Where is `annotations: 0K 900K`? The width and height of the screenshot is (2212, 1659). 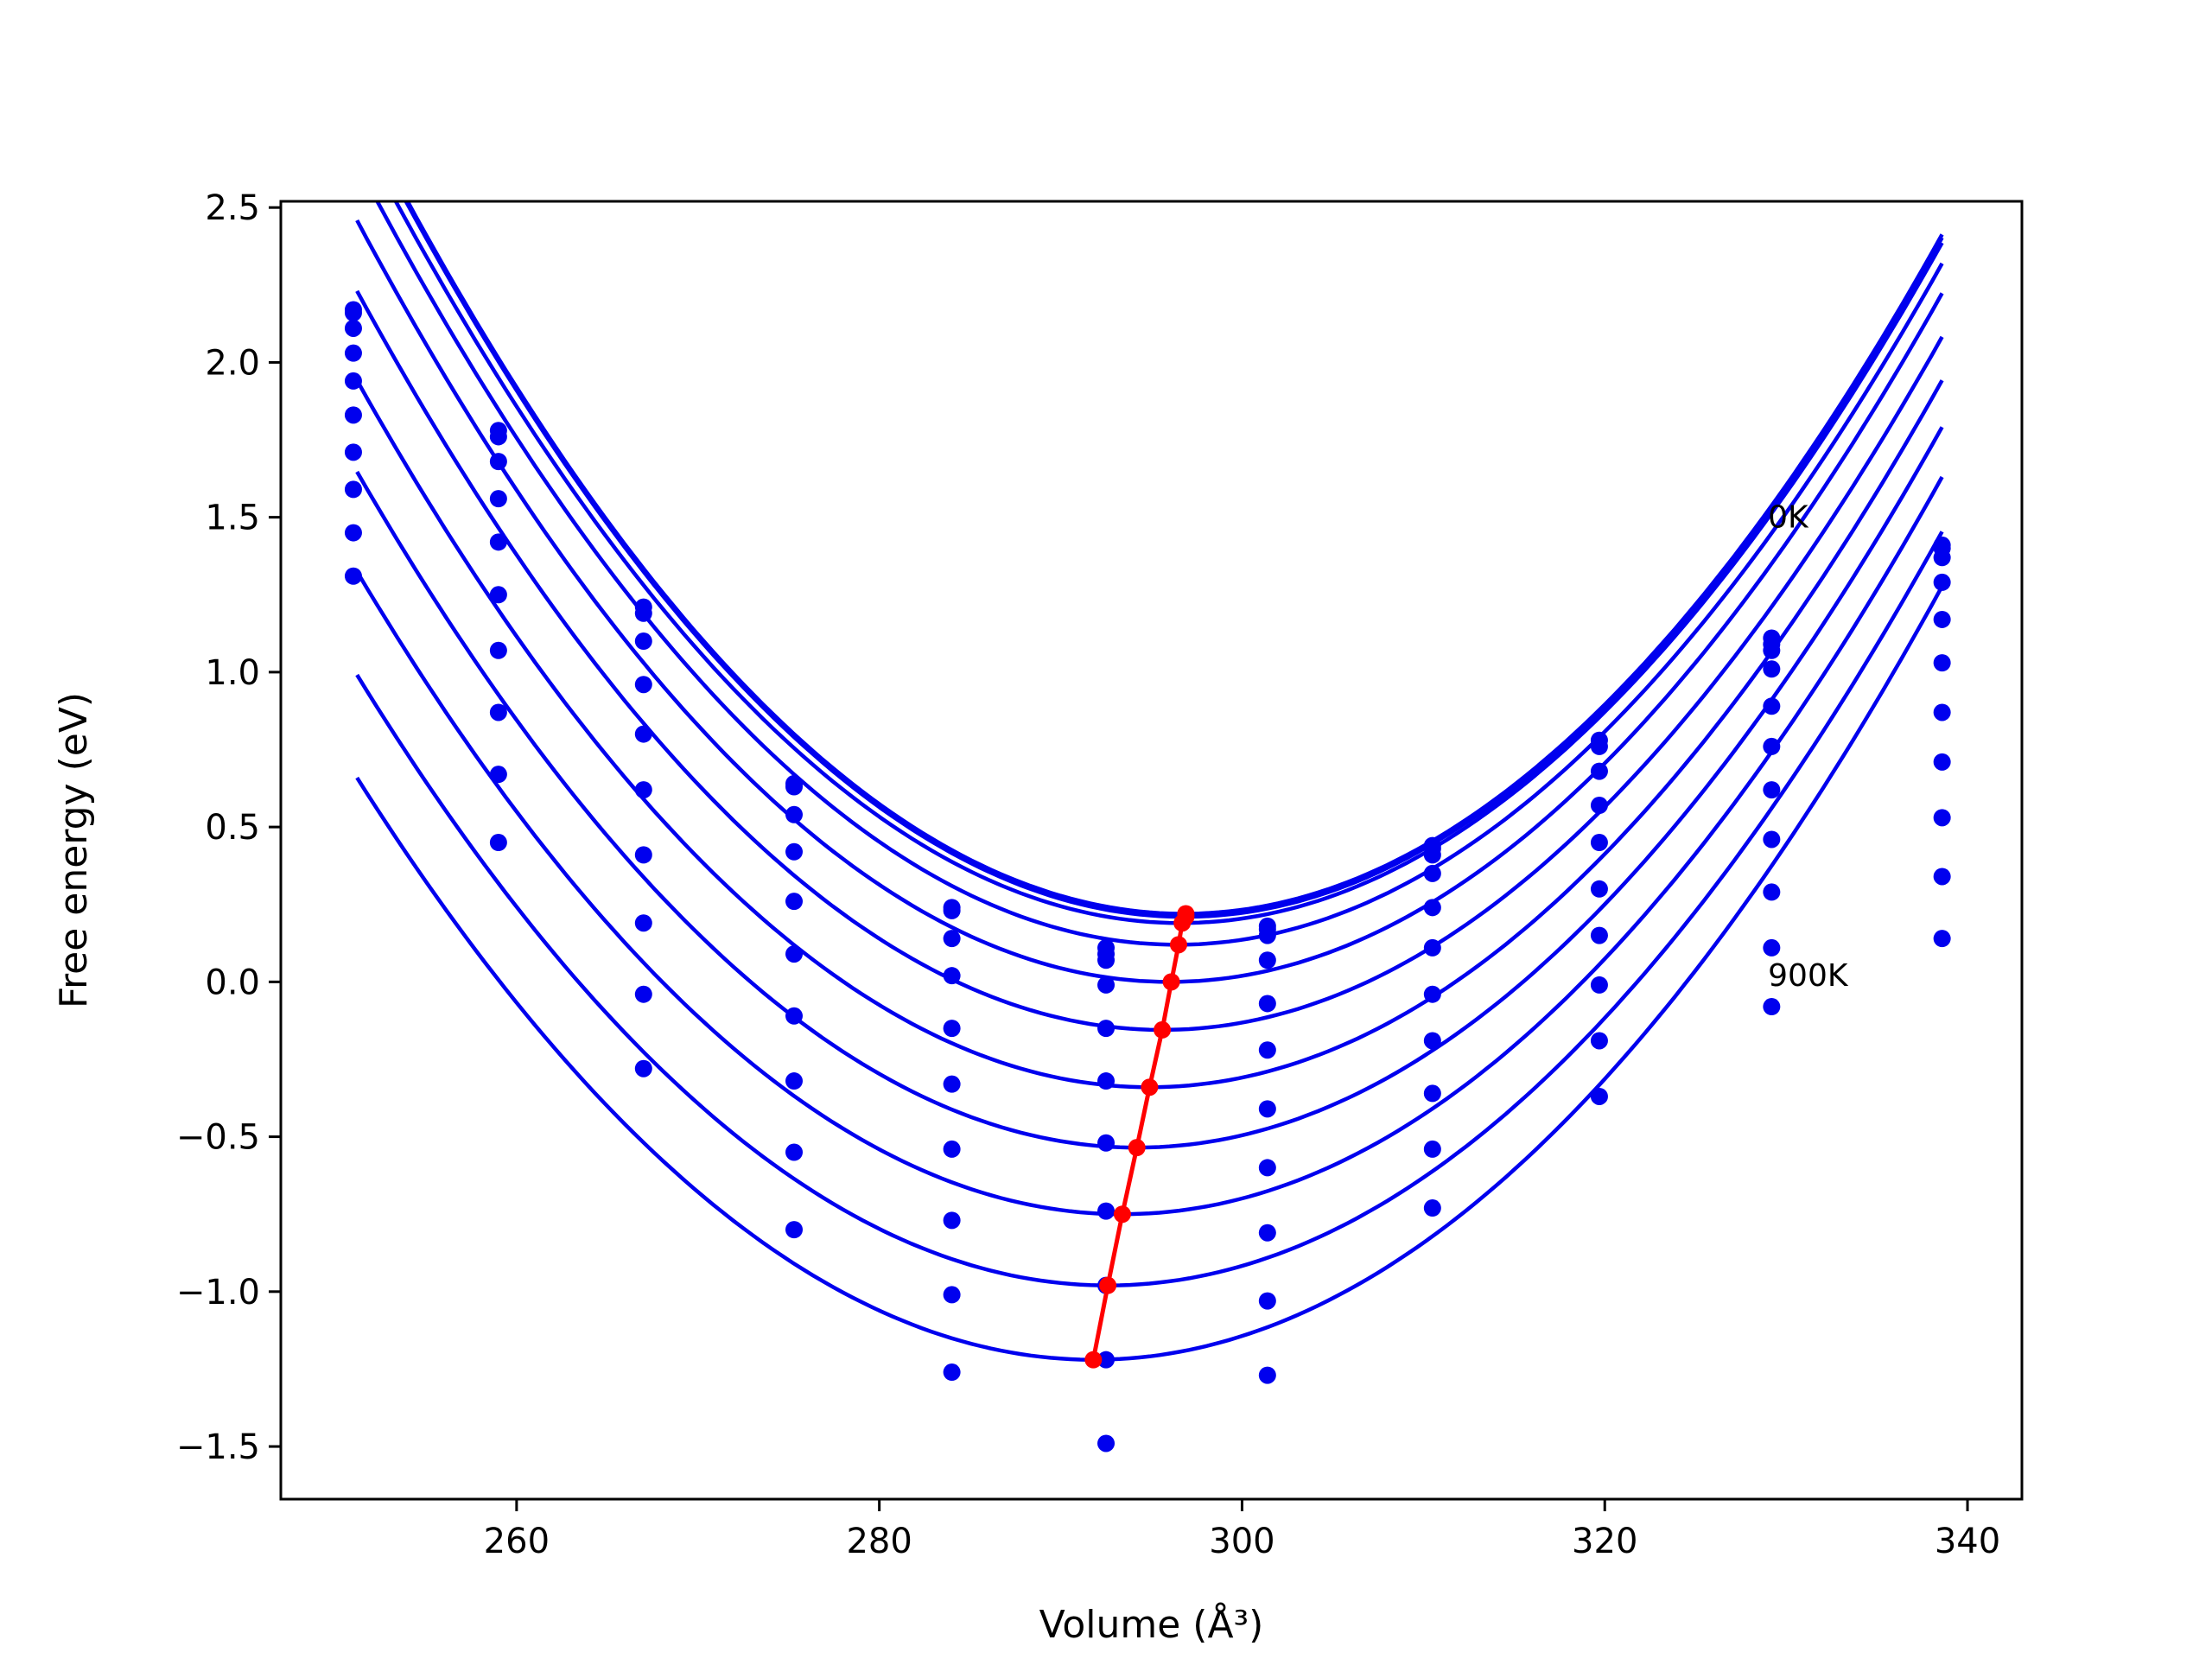 annotations: 0K 900K is located at coordinates (1808, 747).